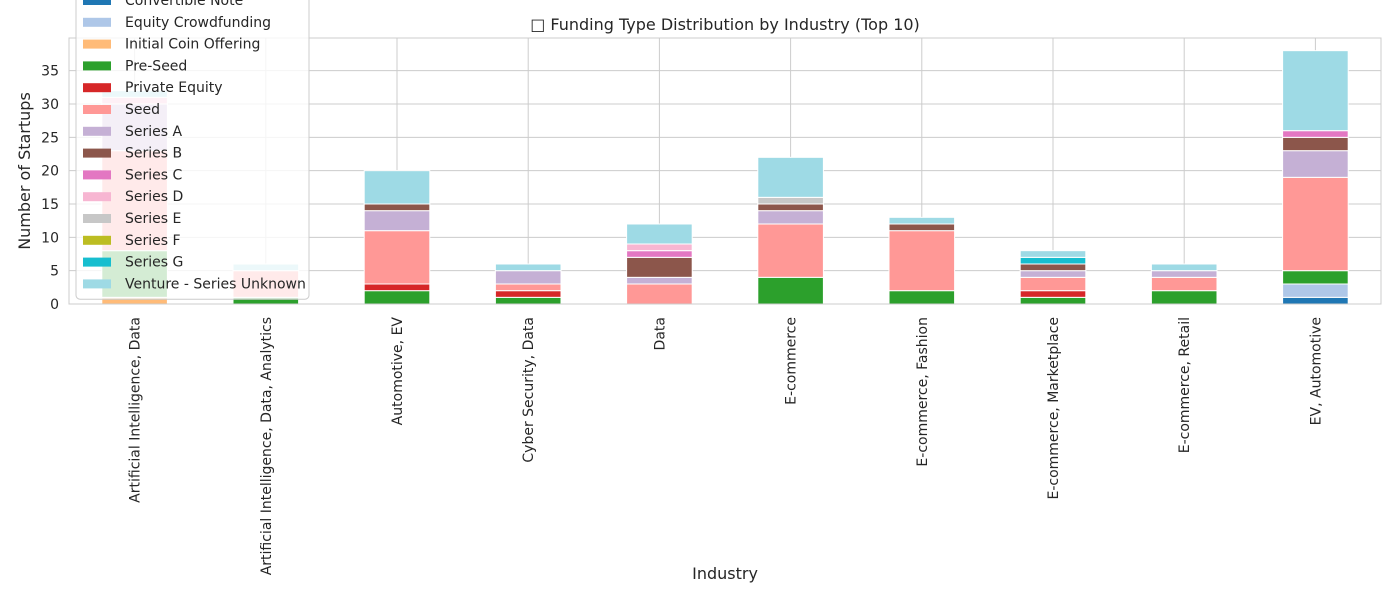 The width and height of the screenshot is (1400, 600). I want to click on x-tick-label: Artificial Intelligence, Data, so click(136, 410).